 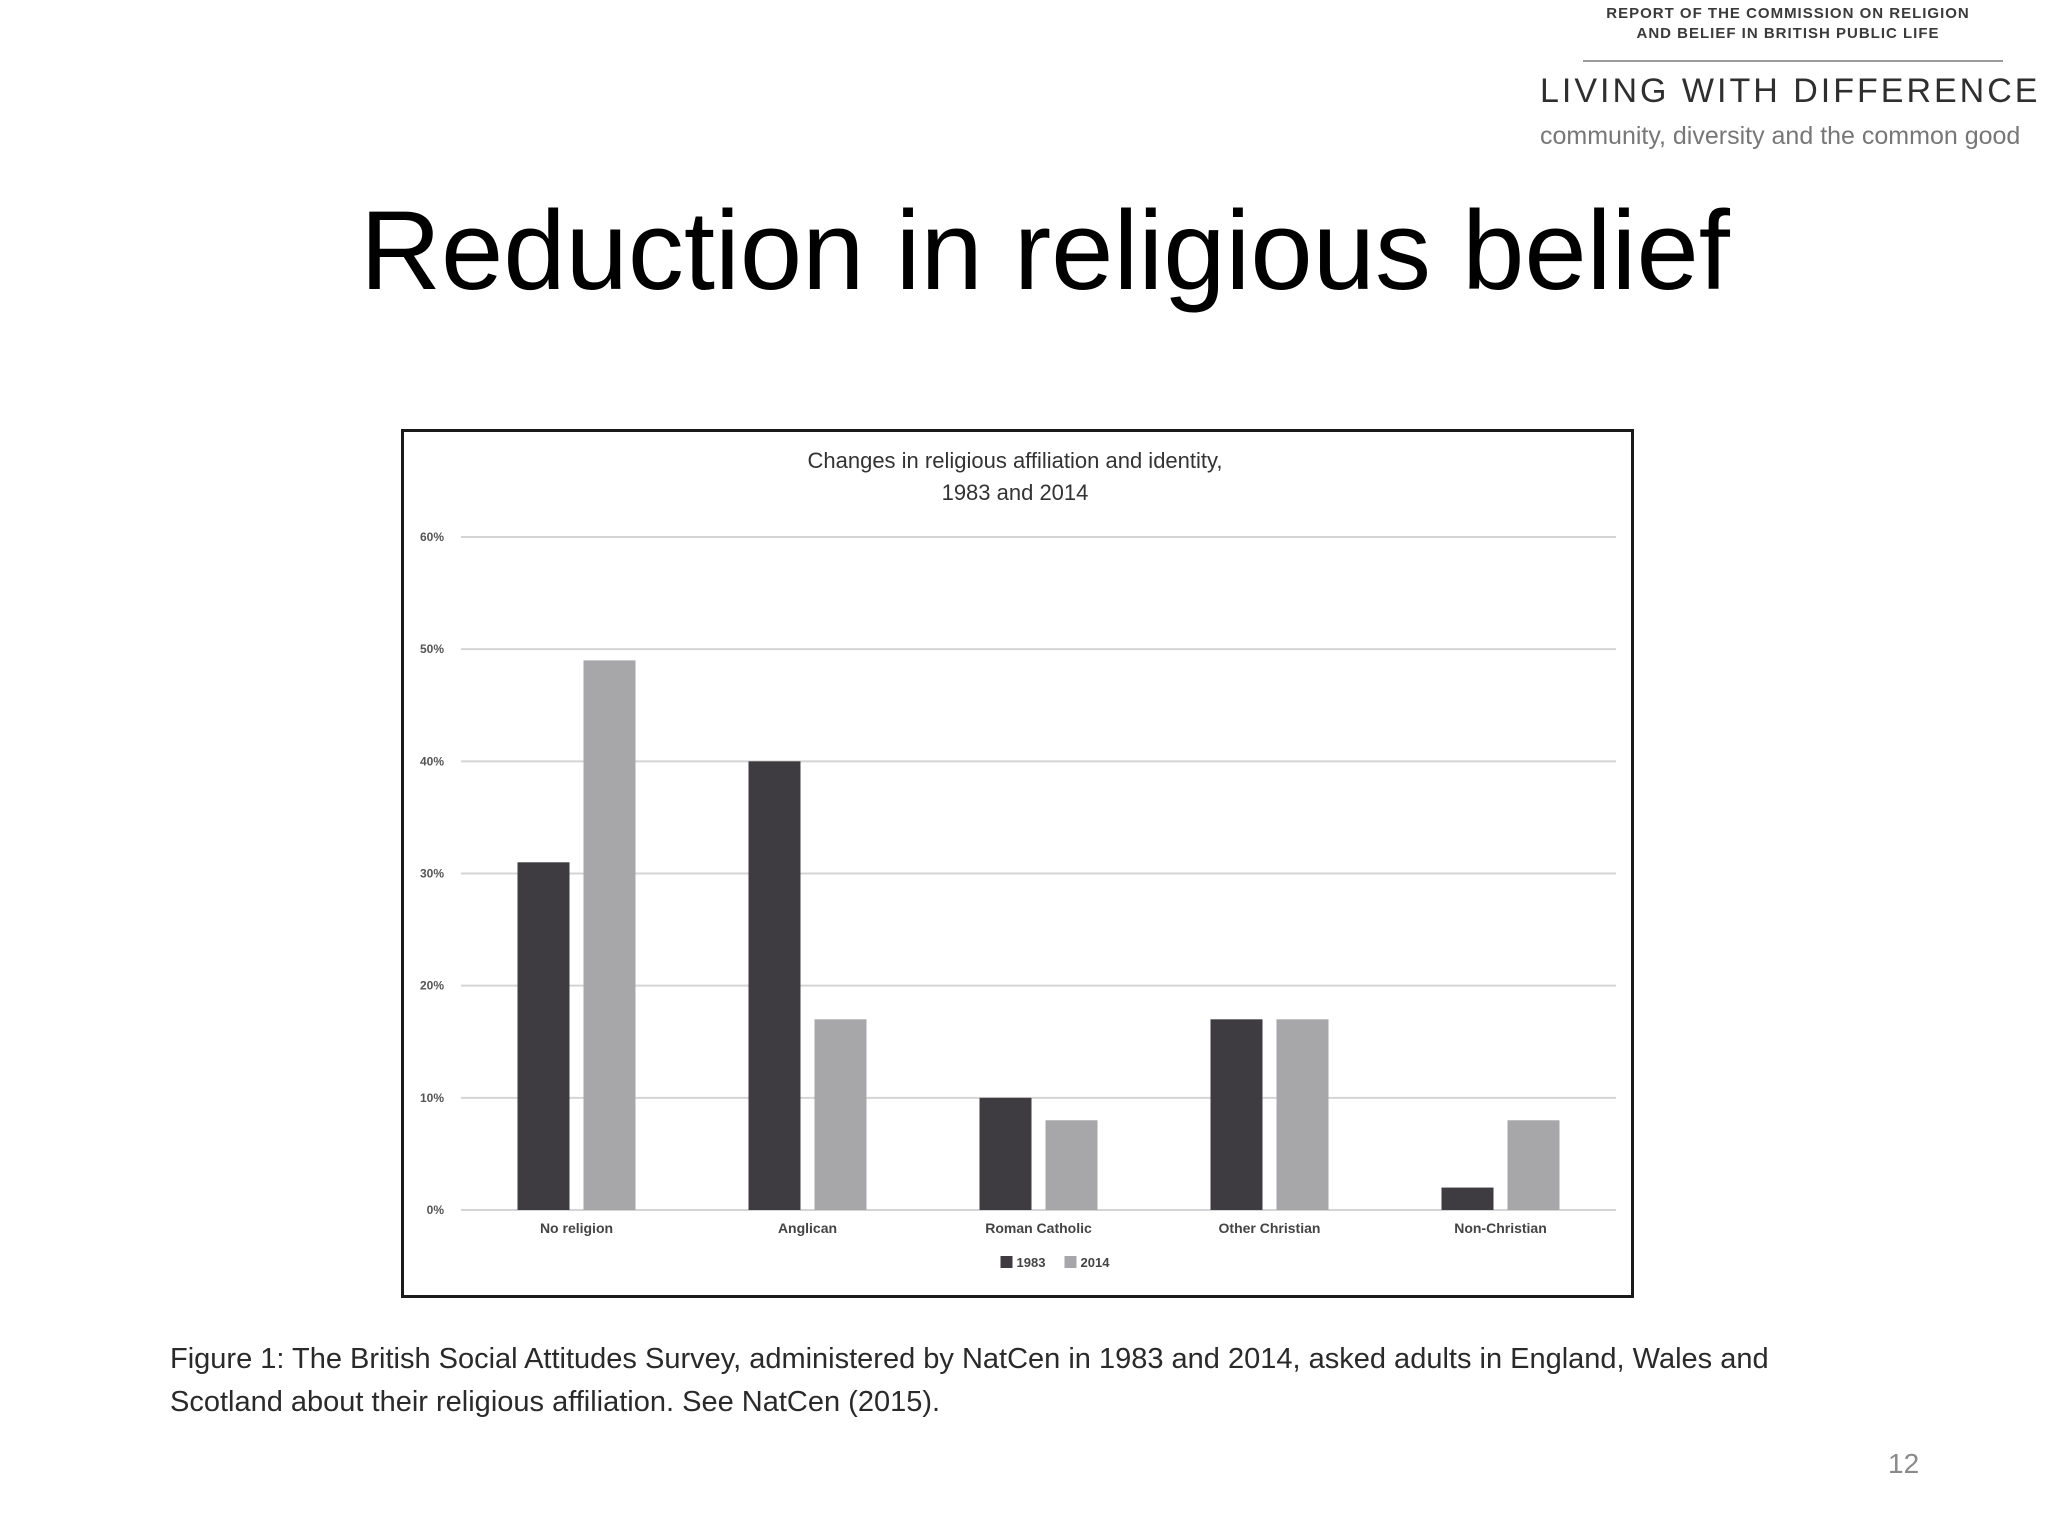 What do you see at coordinates (543, 1036) in the screenshot?
I see `bar-1983-no-religion` at bounding box center [543, 1036].